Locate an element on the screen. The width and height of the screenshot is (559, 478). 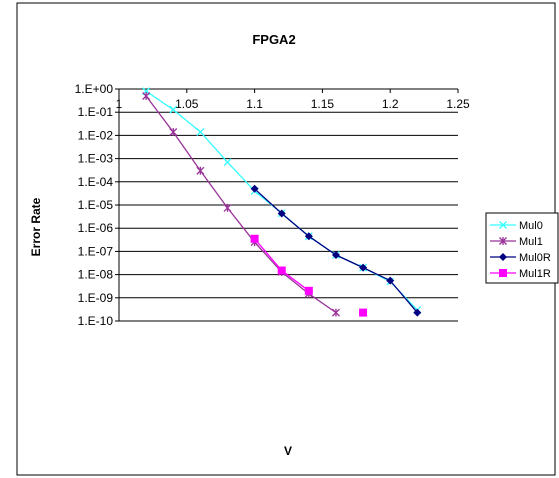
y-tick-label: 1.E-07 is located at coordinates (96, 251).